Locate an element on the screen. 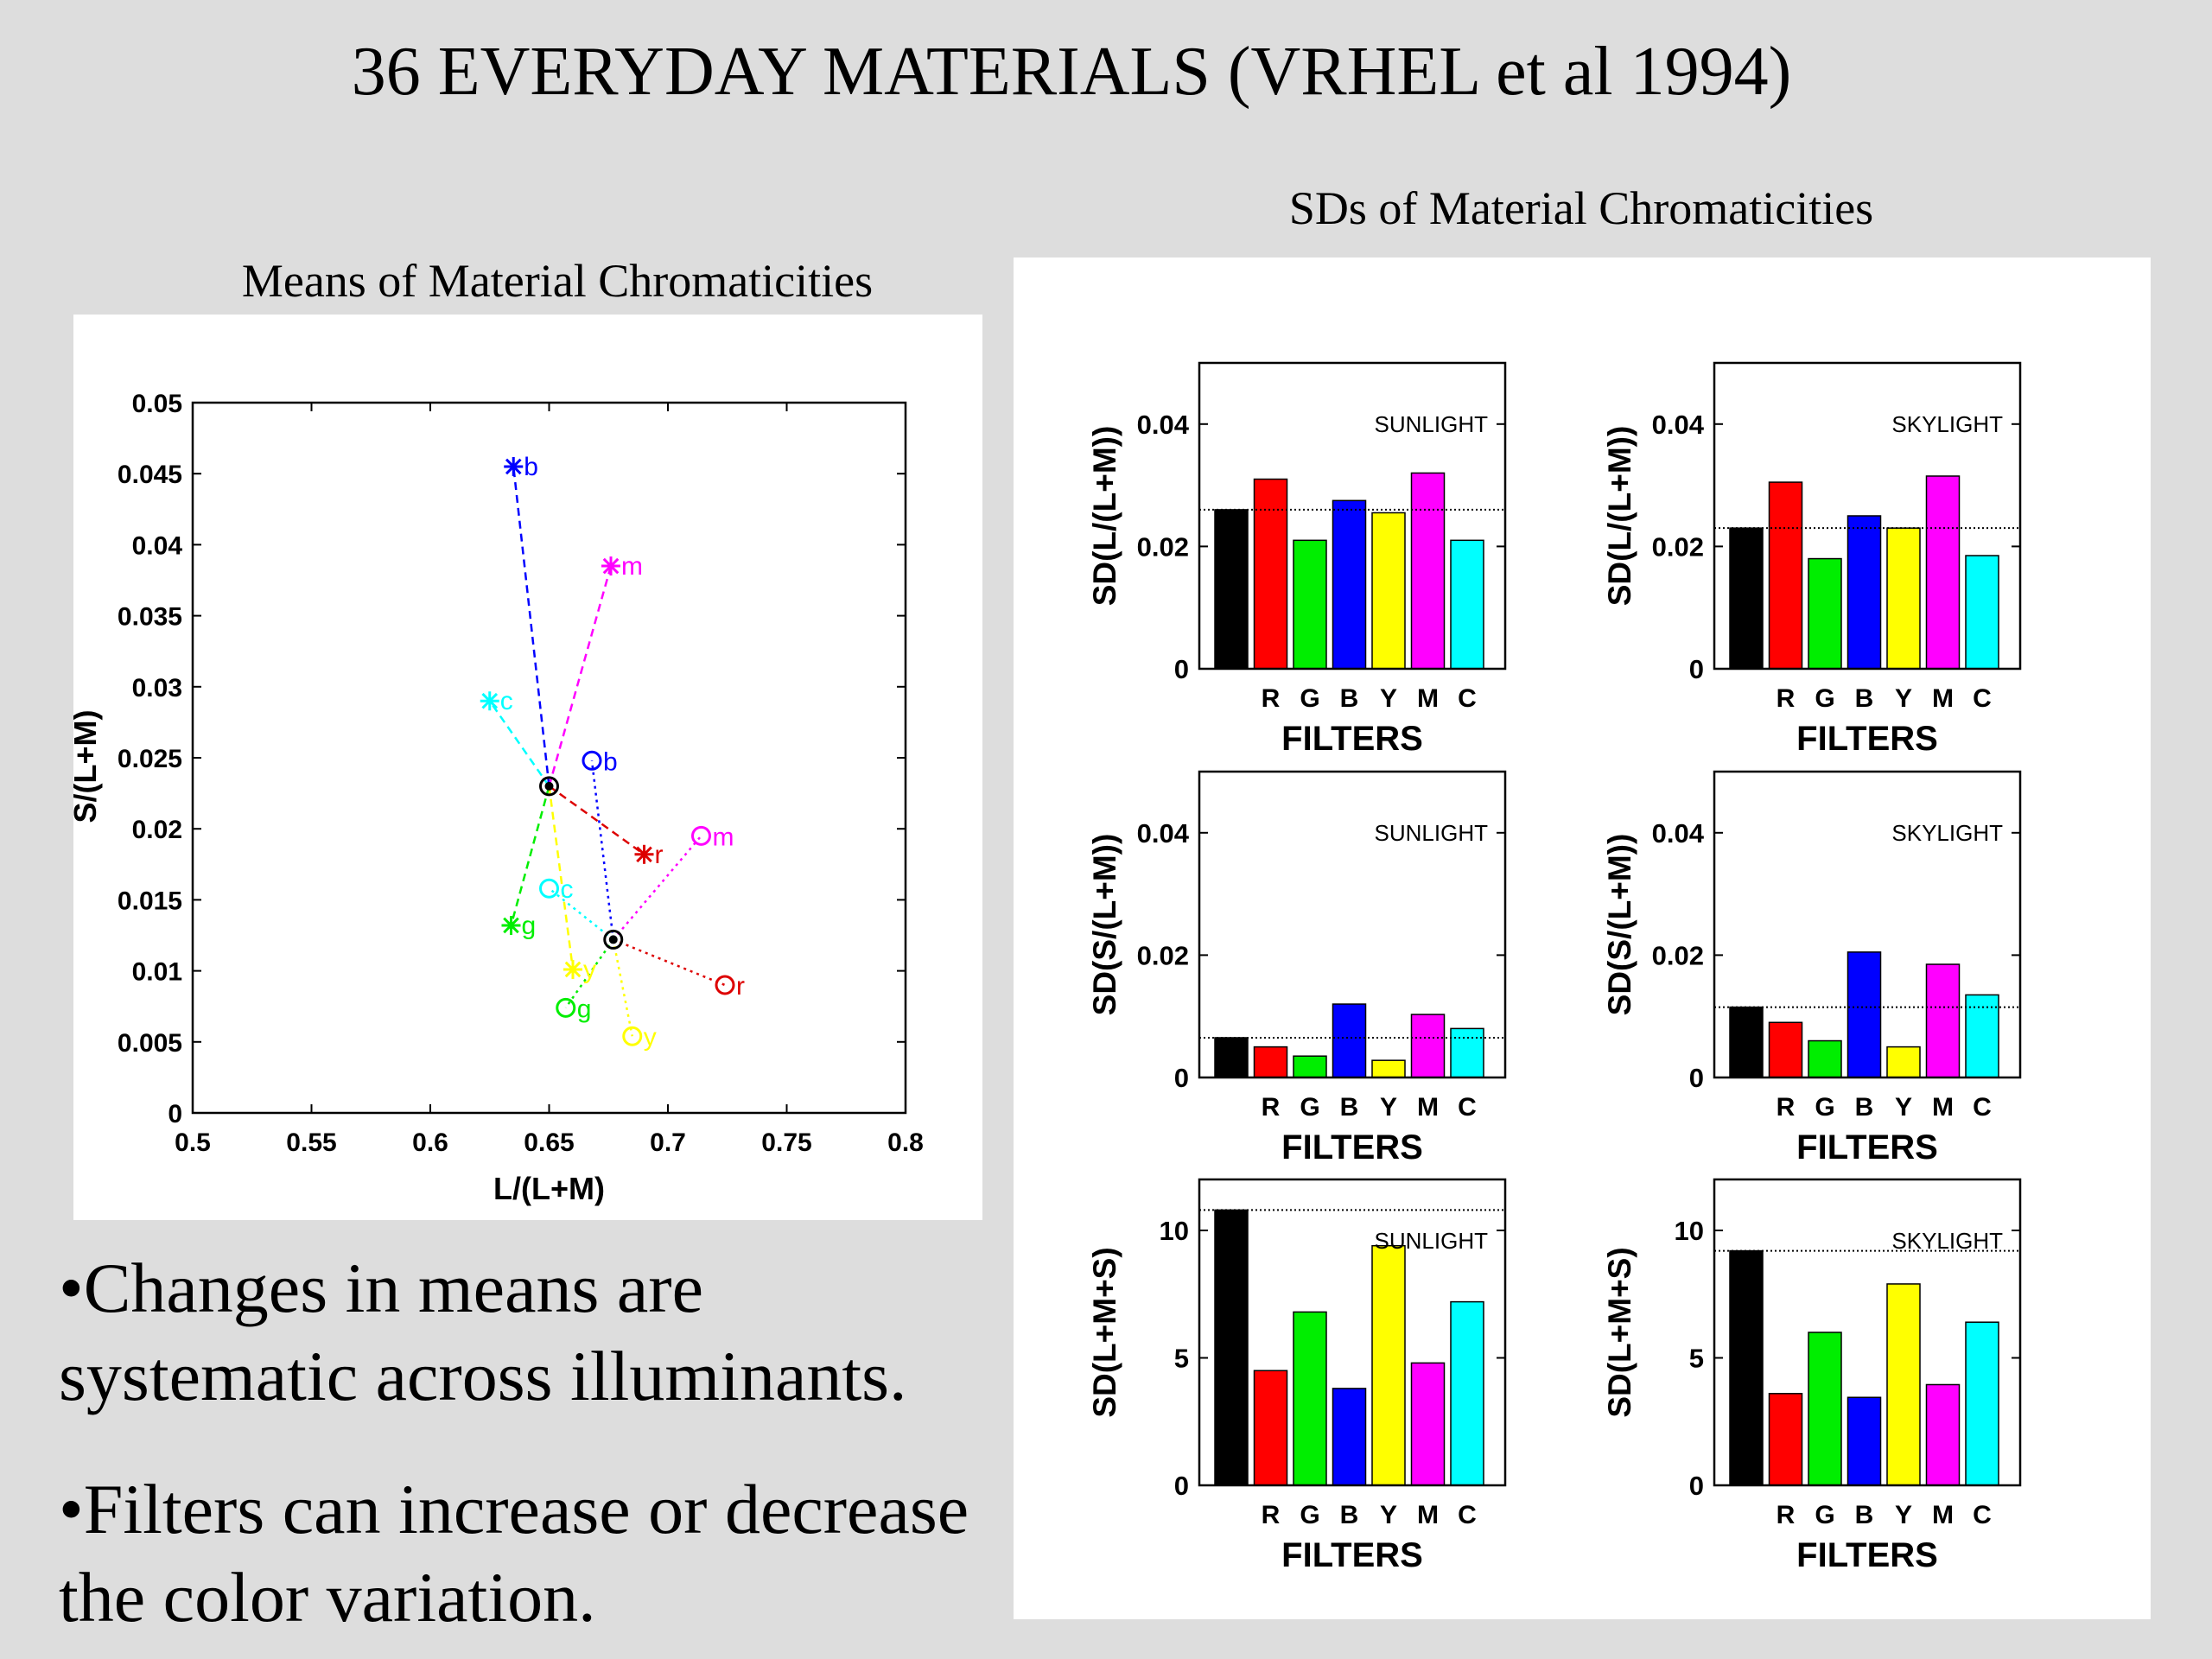  point-label: b is located at coordinates (531, 467).